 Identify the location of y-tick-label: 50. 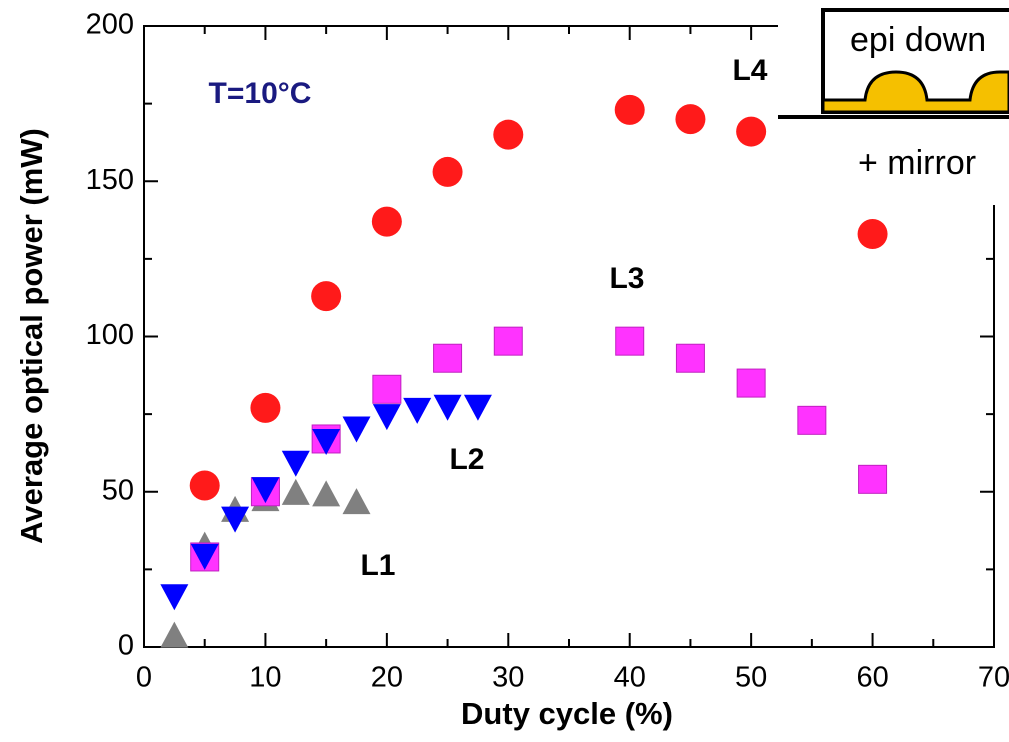
(118, 490).